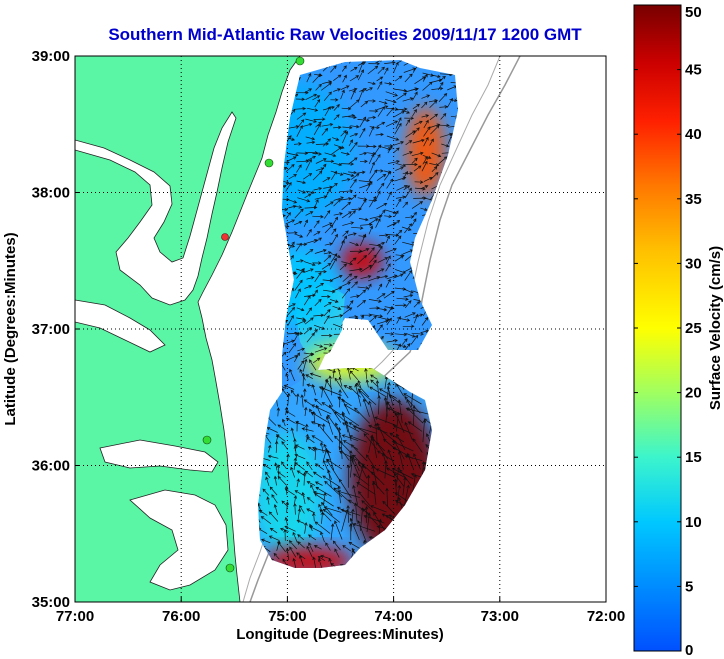  Describe the element at coordinates (693, 12) in the screenshot. I see `colorbar-tick-label: 50` at that location.